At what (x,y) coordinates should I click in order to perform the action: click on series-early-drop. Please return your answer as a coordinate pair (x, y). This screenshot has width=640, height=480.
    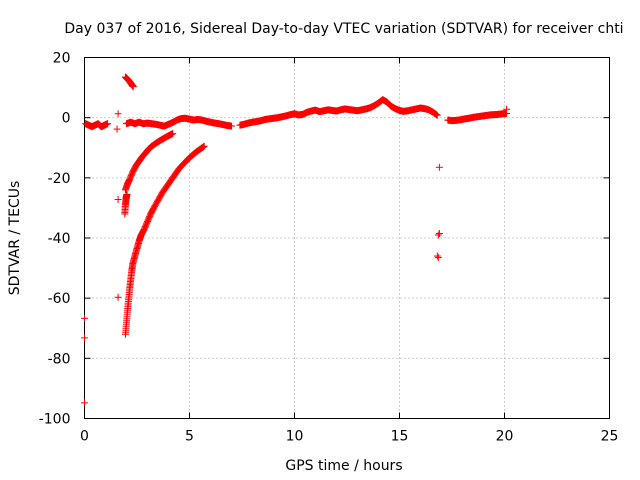
    Looking at the image, I should click on (126, 204).